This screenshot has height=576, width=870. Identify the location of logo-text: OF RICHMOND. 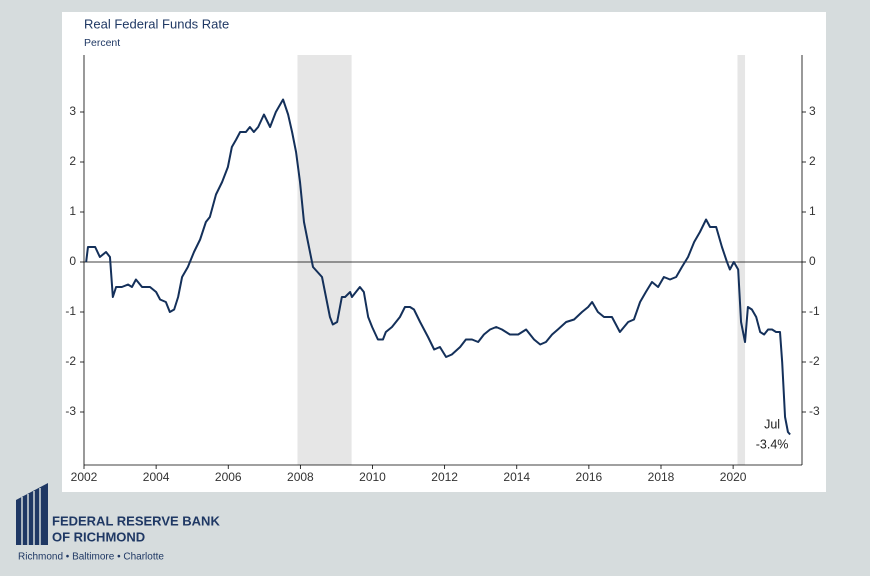
(98, 536).